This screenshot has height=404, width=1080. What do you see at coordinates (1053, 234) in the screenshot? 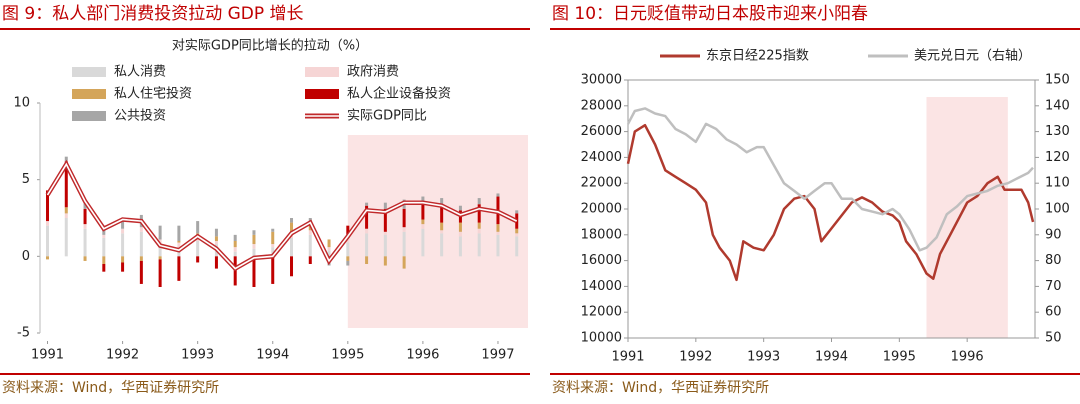
I see `y2-tick-label: 90` at bounding box center [1053, 234].